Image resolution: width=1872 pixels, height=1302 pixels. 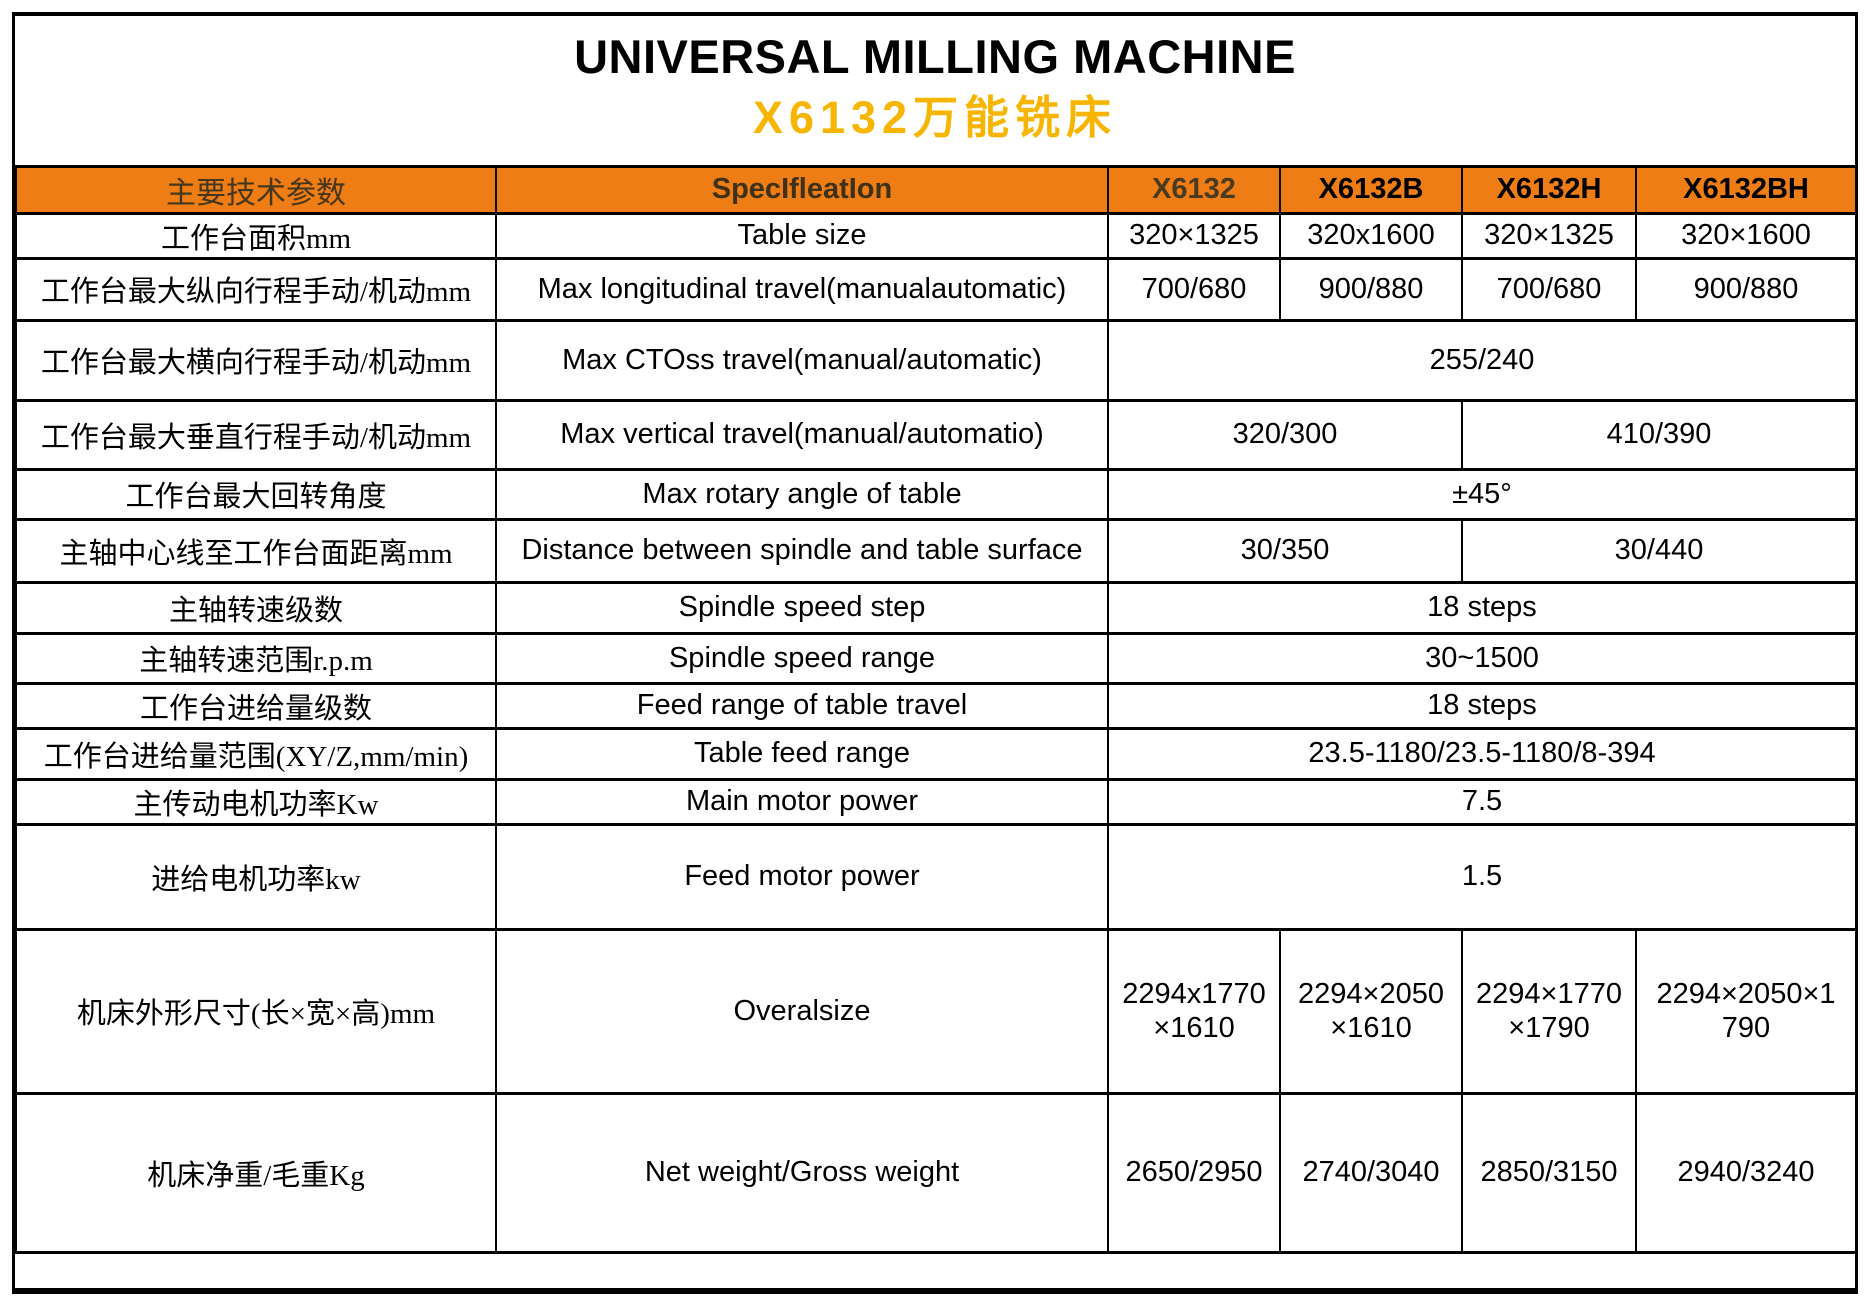 I want to click on param-cn: 工作台最大横向行程手动/机动mm, so click(x=256, y=360).